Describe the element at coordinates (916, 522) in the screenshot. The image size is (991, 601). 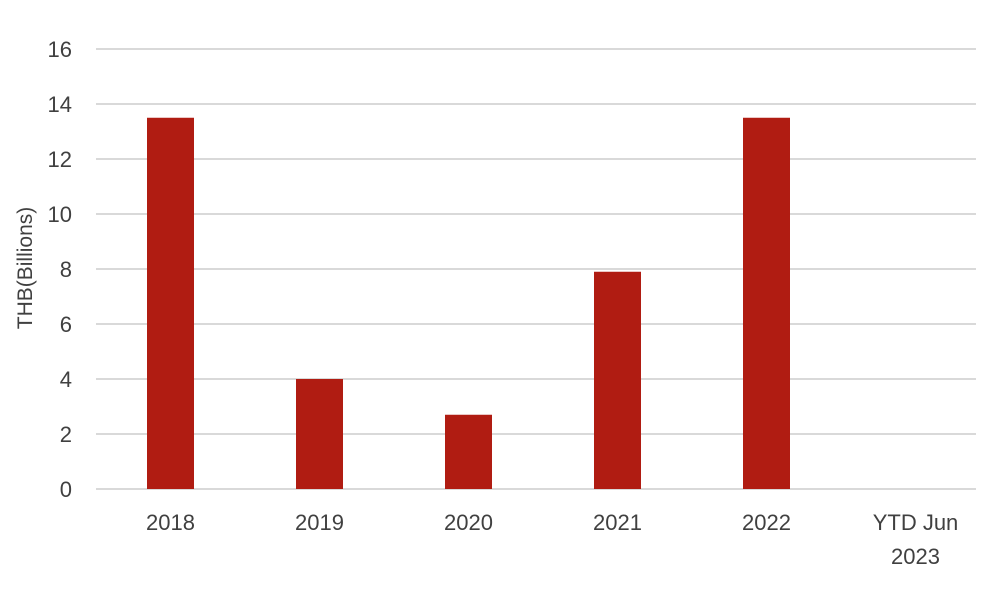
I see `x-tick-label-line: YTD Jun` at that location.